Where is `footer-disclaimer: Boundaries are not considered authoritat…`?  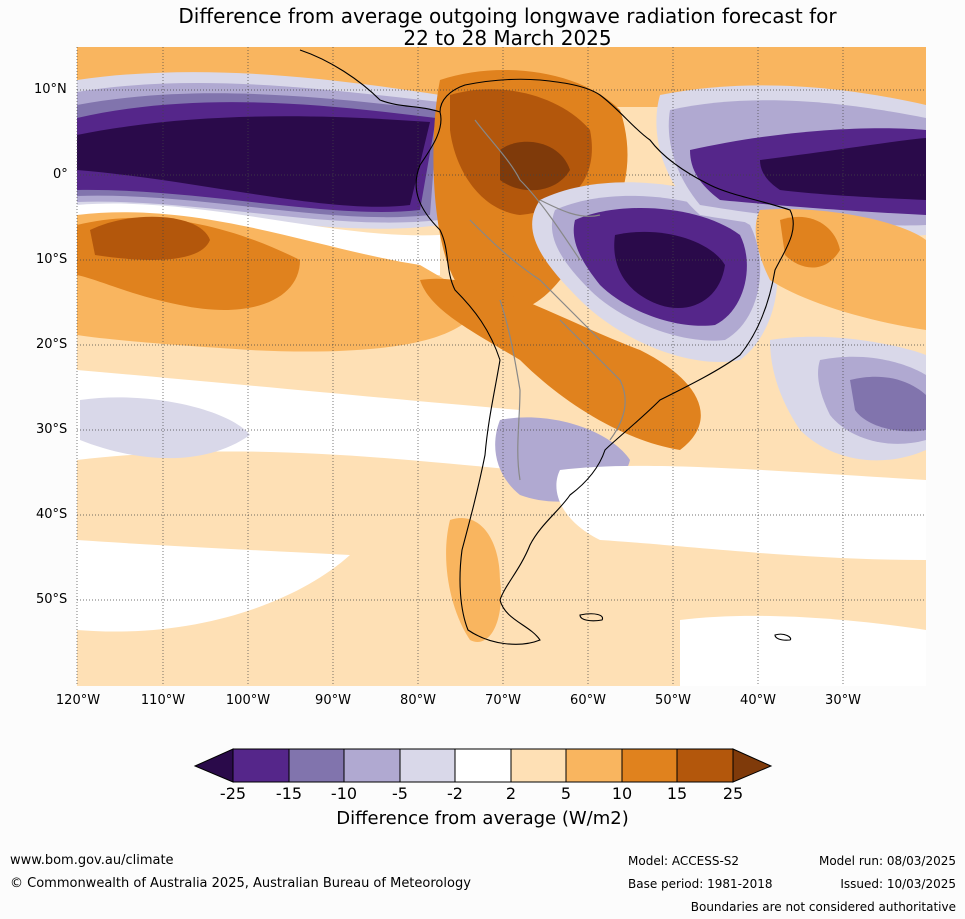 footer-disclaimer: Boundaries are not considered authoritat… is located at coordinates (823, 907).